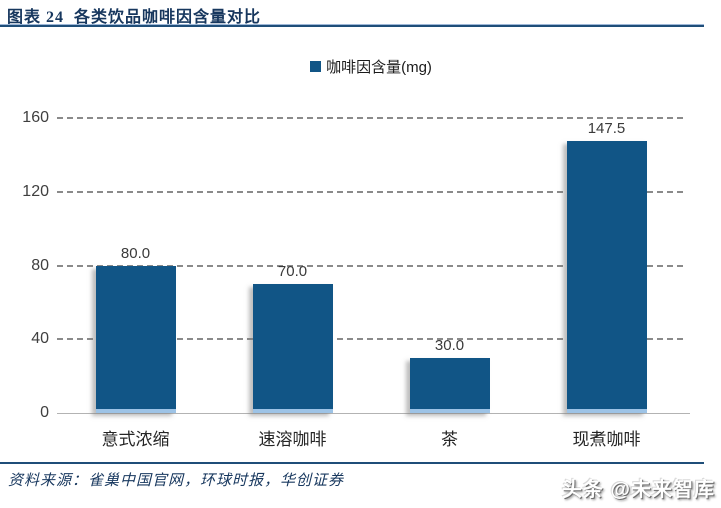 The height and width of the screenshot is (508, 721). Describe the element at coordinates (606, 129) in the screenshot. I see `bar-value-label: 147.5` at that location.